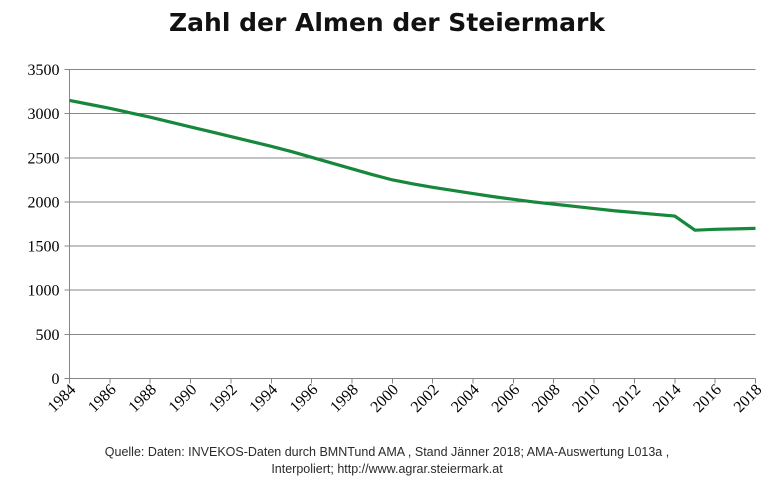  I want to click on x-axis-tick-label: 1994, so click(263, 398).